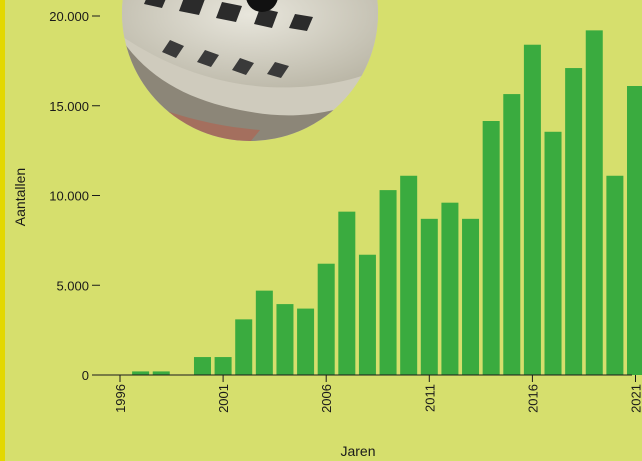 This screenshot has height=461, width=642. Describe the element at coordinates (326, 398) in the screenshot. I see `x-tick-label: 2006` at that location.